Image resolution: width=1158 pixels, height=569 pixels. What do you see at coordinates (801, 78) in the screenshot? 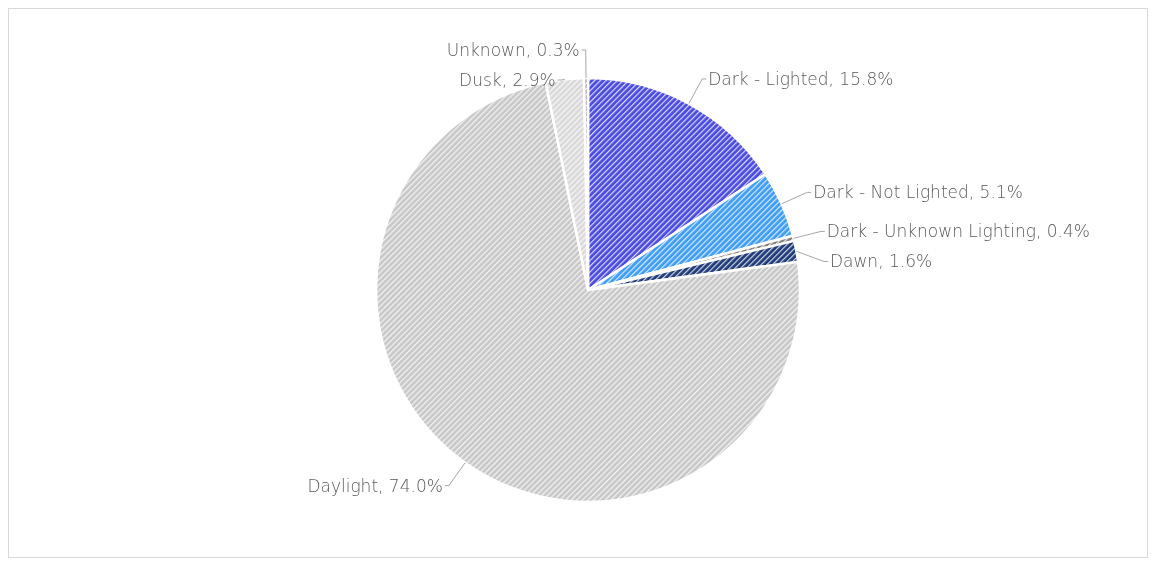
I see `slice-label: Dark - Lighted, 15.8%` at bounding box center [801, 78].